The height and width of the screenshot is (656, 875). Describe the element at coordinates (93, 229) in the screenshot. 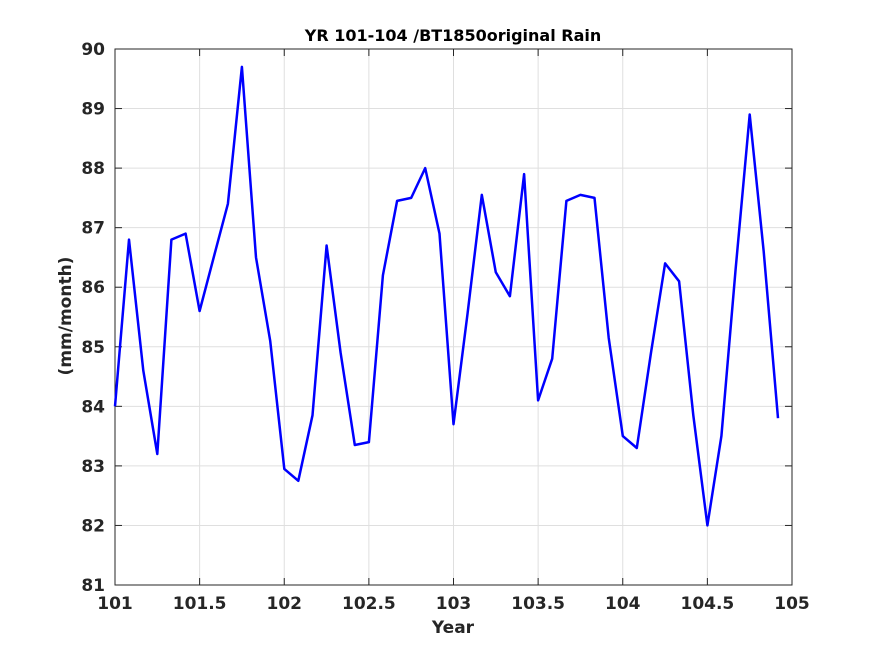

I see `y-tick-label: 87` at that location.